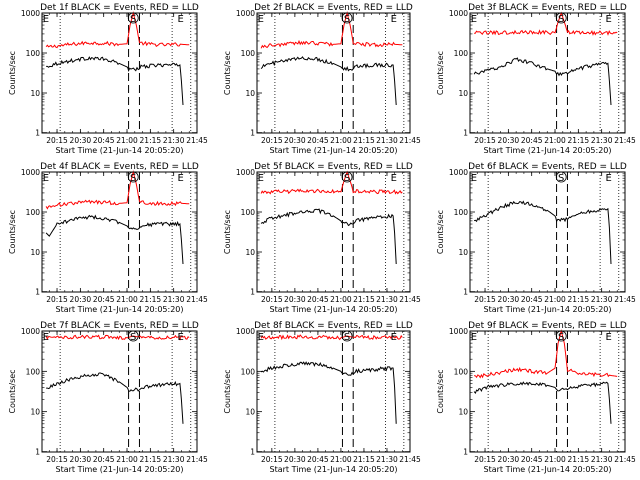 This screenshot has height=480, width=640. Describe the element at coordinates (333, 326) in the screenshot. I see `panel-title: Det 8f BLACK = Events, RED = LLD` at that location.